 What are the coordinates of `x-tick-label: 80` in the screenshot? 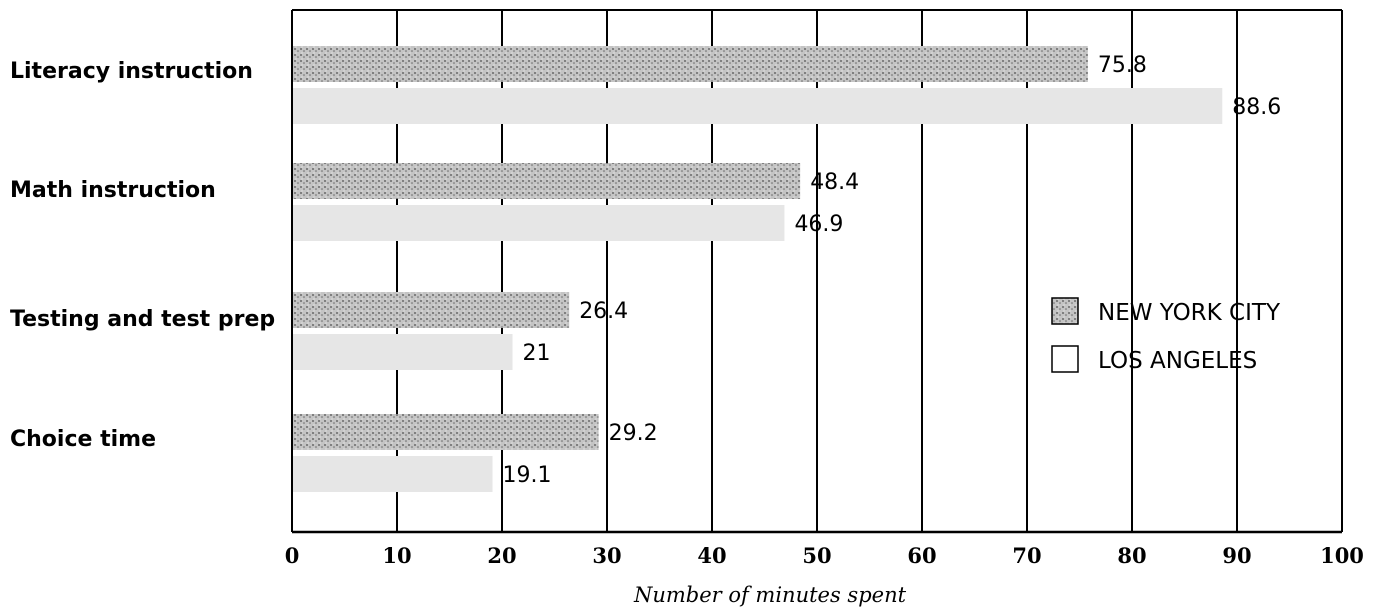 It's located at (1131, 555).